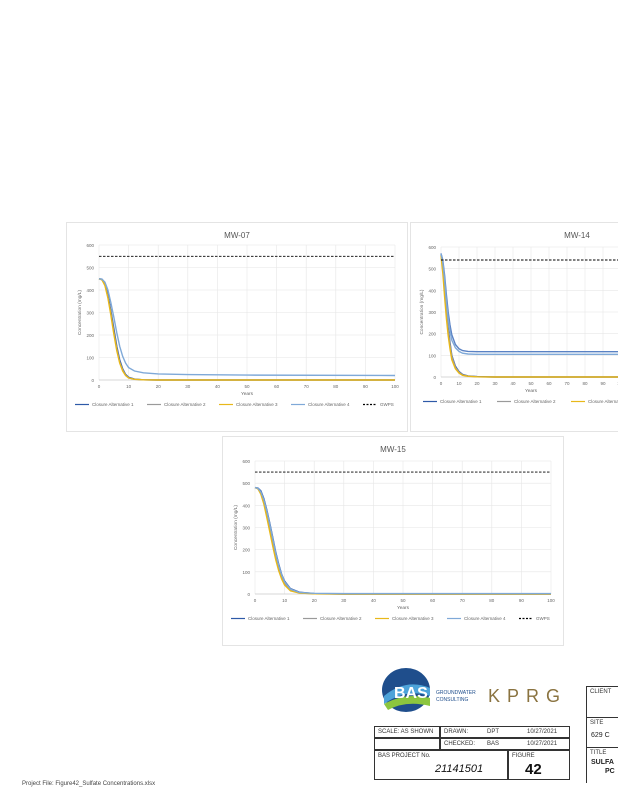  What do you see at coordinates (452, 700) in the screenshot?
I see `bas-logo-sub2: CONSULTING` at bounding box center [452, 700].